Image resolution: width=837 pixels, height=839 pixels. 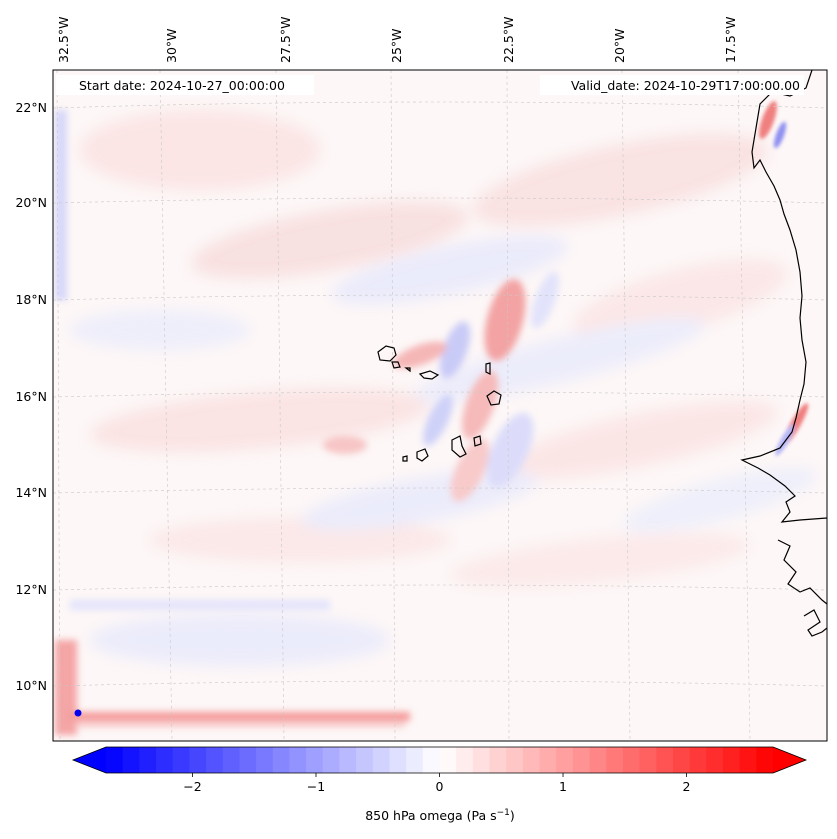 What do you see at coordinates (477, 441) in the screenshot?
I see `island-maio` at bounding box center [477, 441].